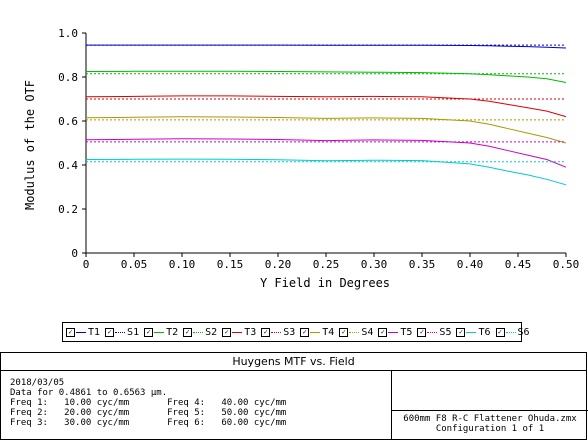 This screenshot has height=441, width=588. I want to click on y-tick-label: 0.2, so click(68, 209).